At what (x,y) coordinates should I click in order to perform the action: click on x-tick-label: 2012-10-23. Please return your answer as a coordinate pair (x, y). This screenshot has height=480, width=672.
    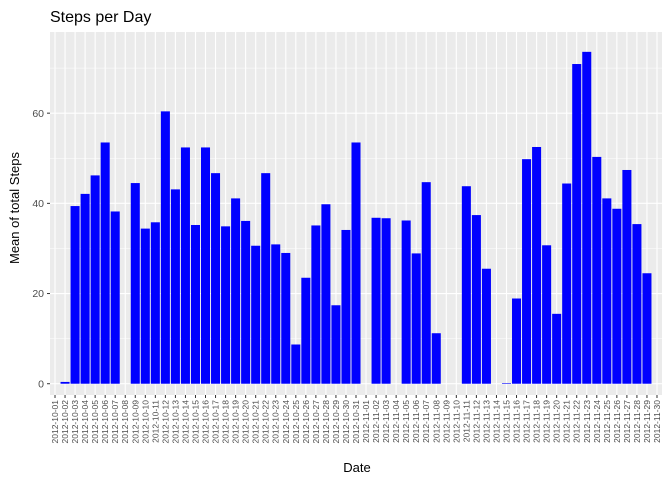
    Looking at the image, I should click on (276, 422).